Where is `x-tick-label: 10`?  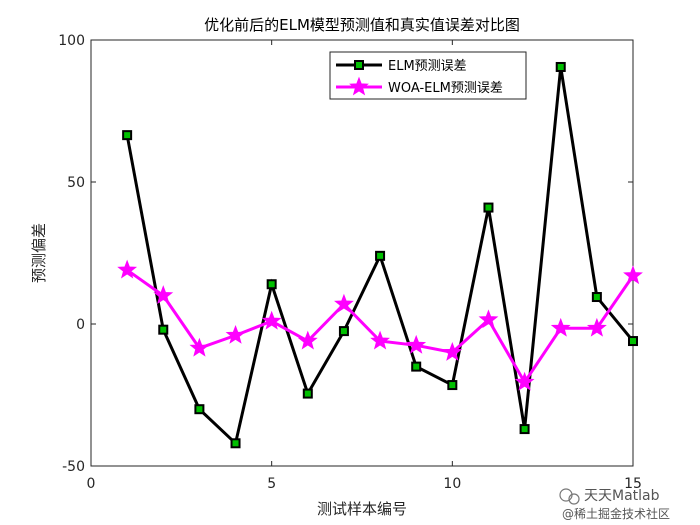
x-tick-label: 10 is located at coordinates (452, 484).